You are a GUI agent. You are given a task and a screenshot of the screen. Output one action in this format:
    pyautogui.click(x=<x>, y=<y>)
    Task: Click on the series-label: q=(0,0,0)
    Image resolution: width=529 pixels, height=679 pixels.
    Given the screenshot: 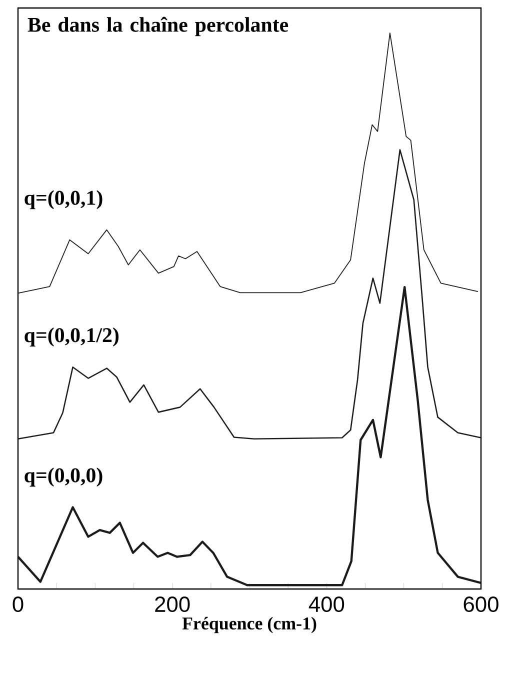 What is the action you would take?
    pyautogui.click(x=63, y=477)
    